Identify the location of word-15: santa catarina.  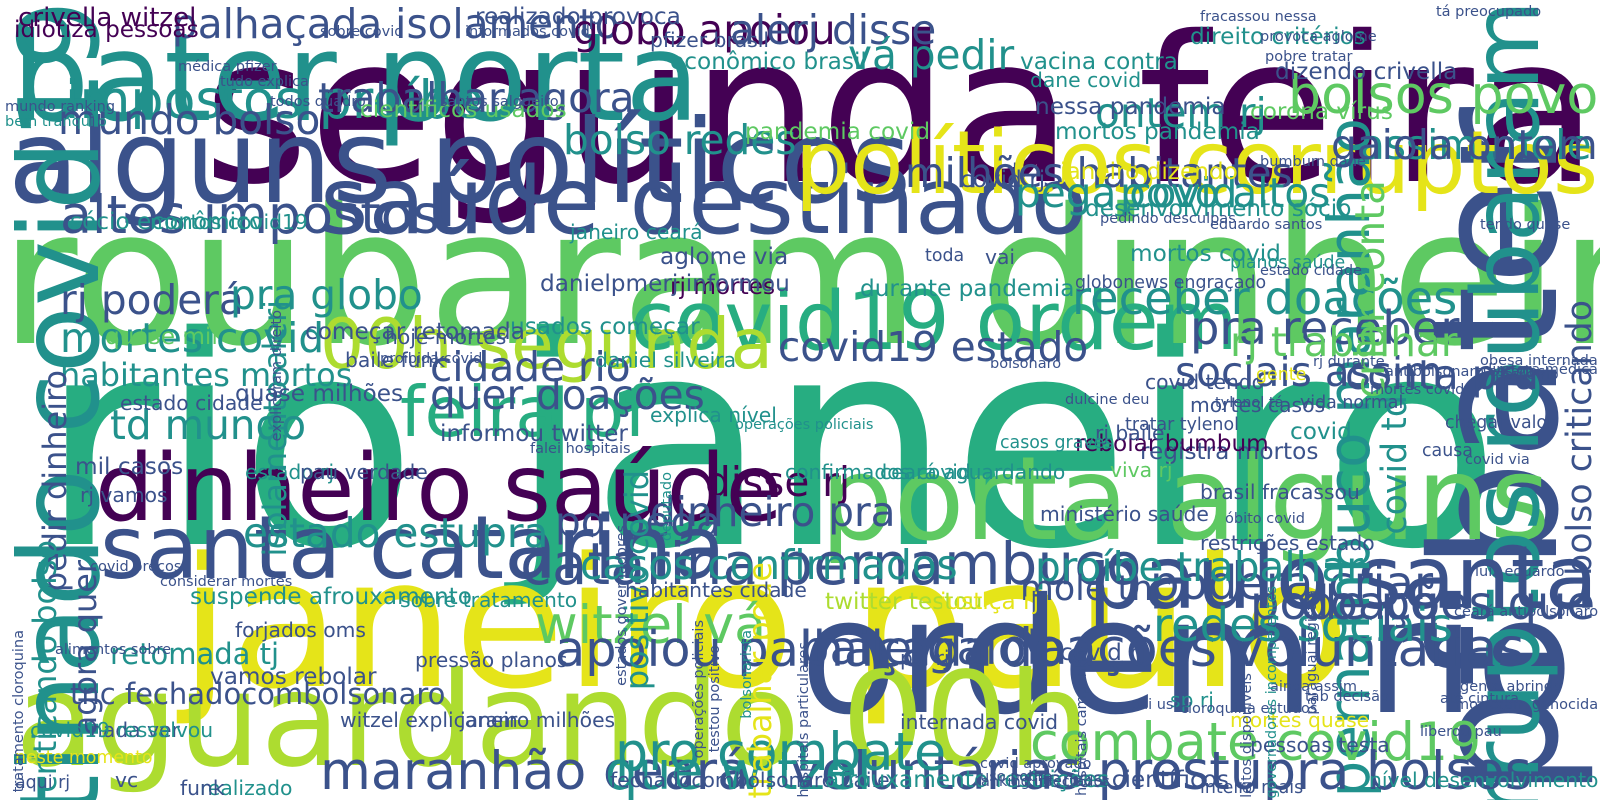
(413, 548).